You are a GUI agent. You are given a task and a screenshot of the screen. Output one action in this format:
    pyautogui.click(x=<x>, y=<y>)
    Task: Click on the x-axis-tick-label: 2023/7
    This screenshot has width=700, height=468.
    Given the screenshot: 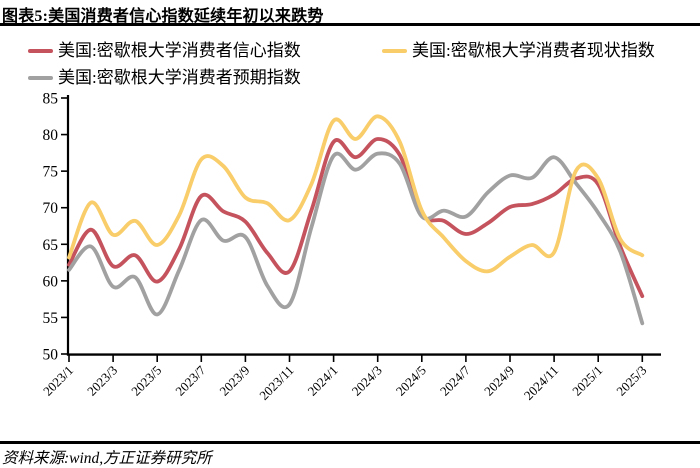 What is the action you would take?
    pyautogui.click(x=190, y=380)
    